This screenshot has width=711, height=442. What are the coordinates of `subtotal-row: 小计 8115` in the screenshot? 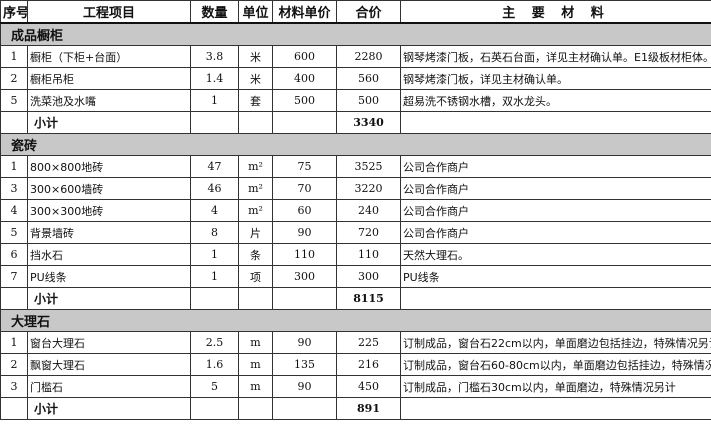 It's located at (355, 298).